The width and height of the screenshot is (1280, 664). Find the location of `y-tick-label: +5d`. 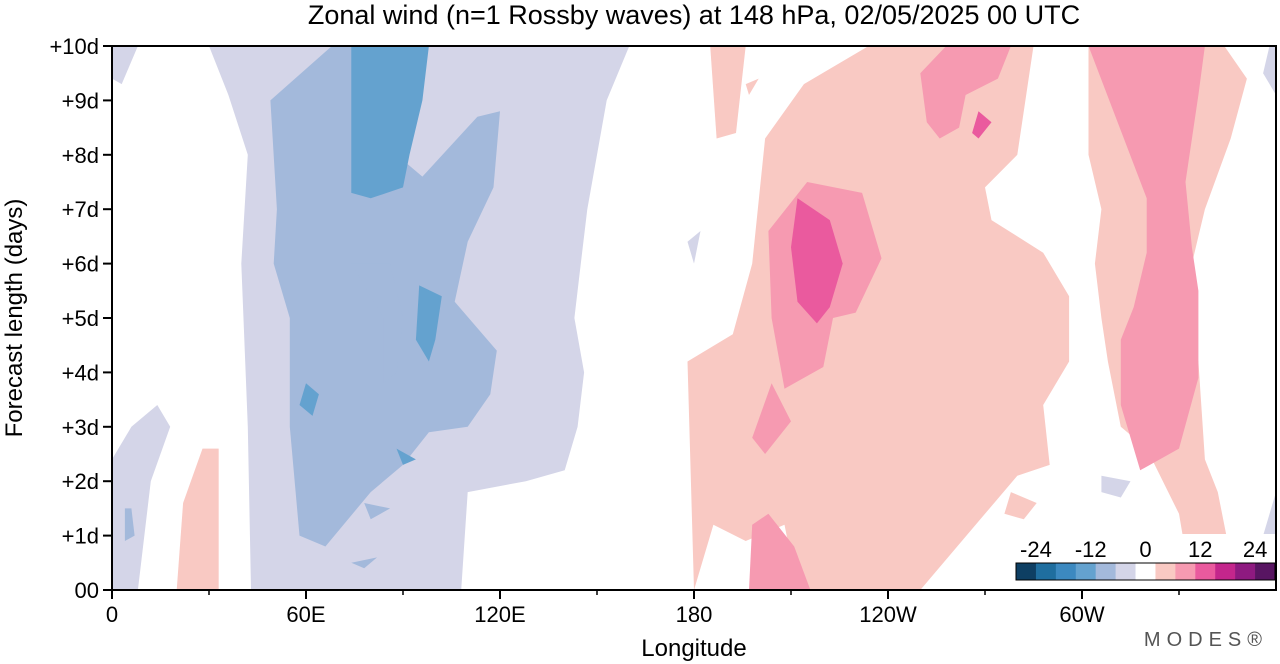

y-tick-label: +5d is located at coordinates (80, 318).